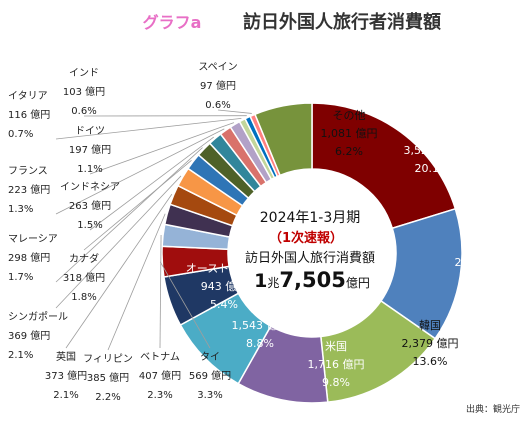 This screenshot has width=531, height=425. I want to click on slice-value-10: 369 億円, so click(29, 335).